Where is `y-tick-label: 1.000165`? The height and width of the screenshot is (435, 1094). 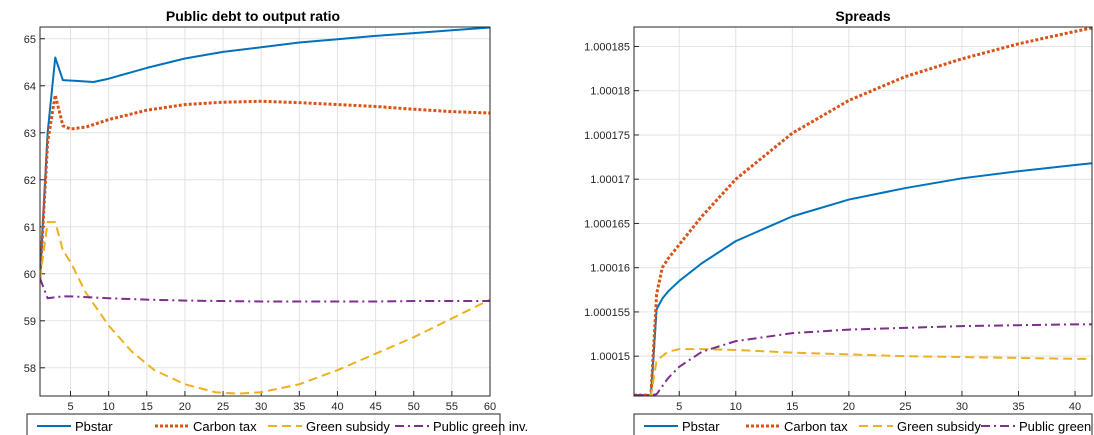 y-tick-label: 1.000165 is located at coordinates (607, 224).